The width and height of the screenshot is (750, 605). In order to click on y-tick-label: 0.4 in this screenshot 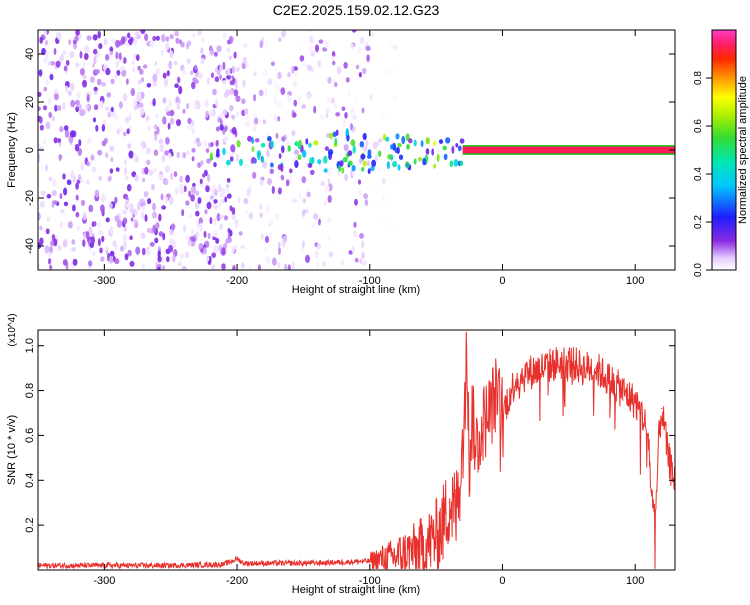, I will do `click(30, 480)`.